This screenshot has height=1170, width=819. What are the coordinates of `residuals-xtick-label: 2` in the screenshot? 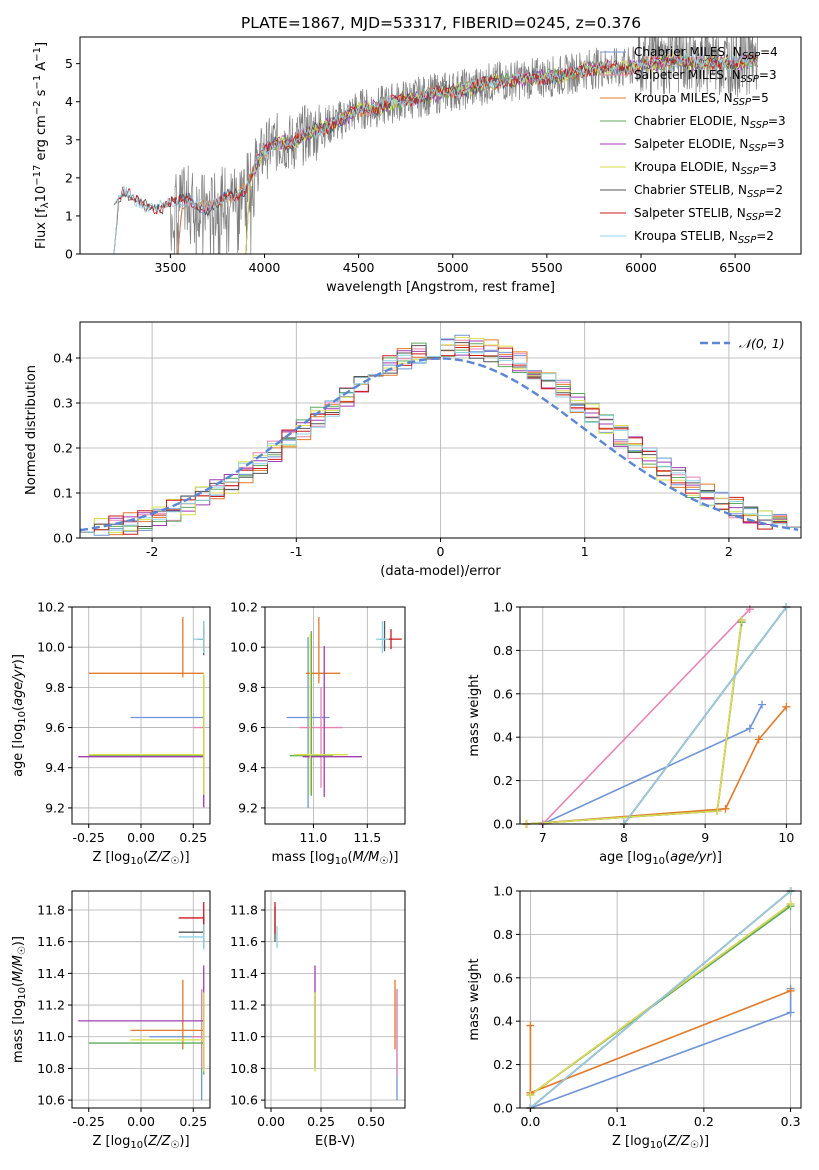 It's located at (729, 551).